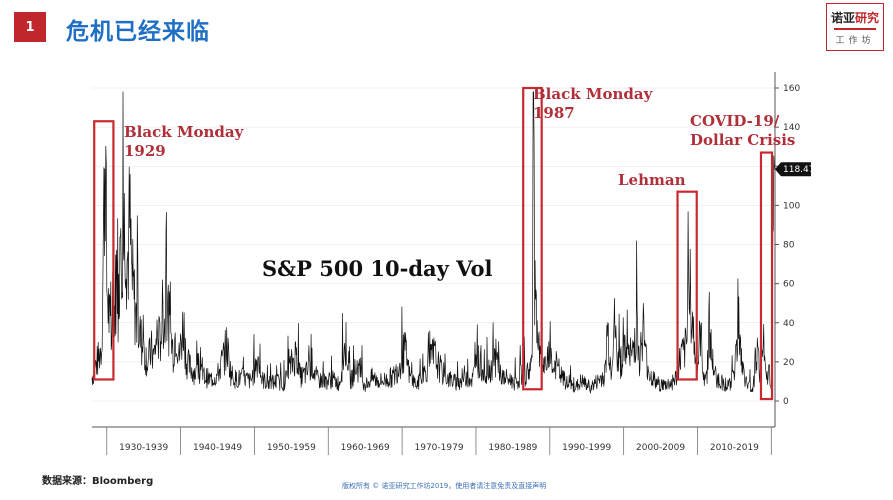 The image size is (893, 500). I want to click on brand-logo: 诺亚研究 工作坊, so click(855, 27).